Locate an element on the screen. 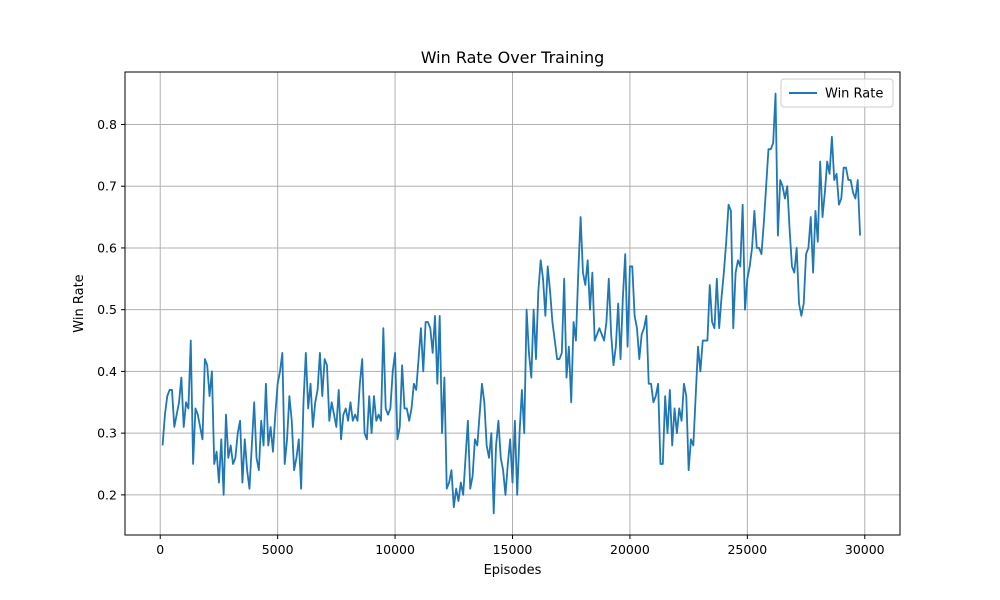 The image size is (1000, 600). legend: Win Rate is located at coordinates (837, 93).